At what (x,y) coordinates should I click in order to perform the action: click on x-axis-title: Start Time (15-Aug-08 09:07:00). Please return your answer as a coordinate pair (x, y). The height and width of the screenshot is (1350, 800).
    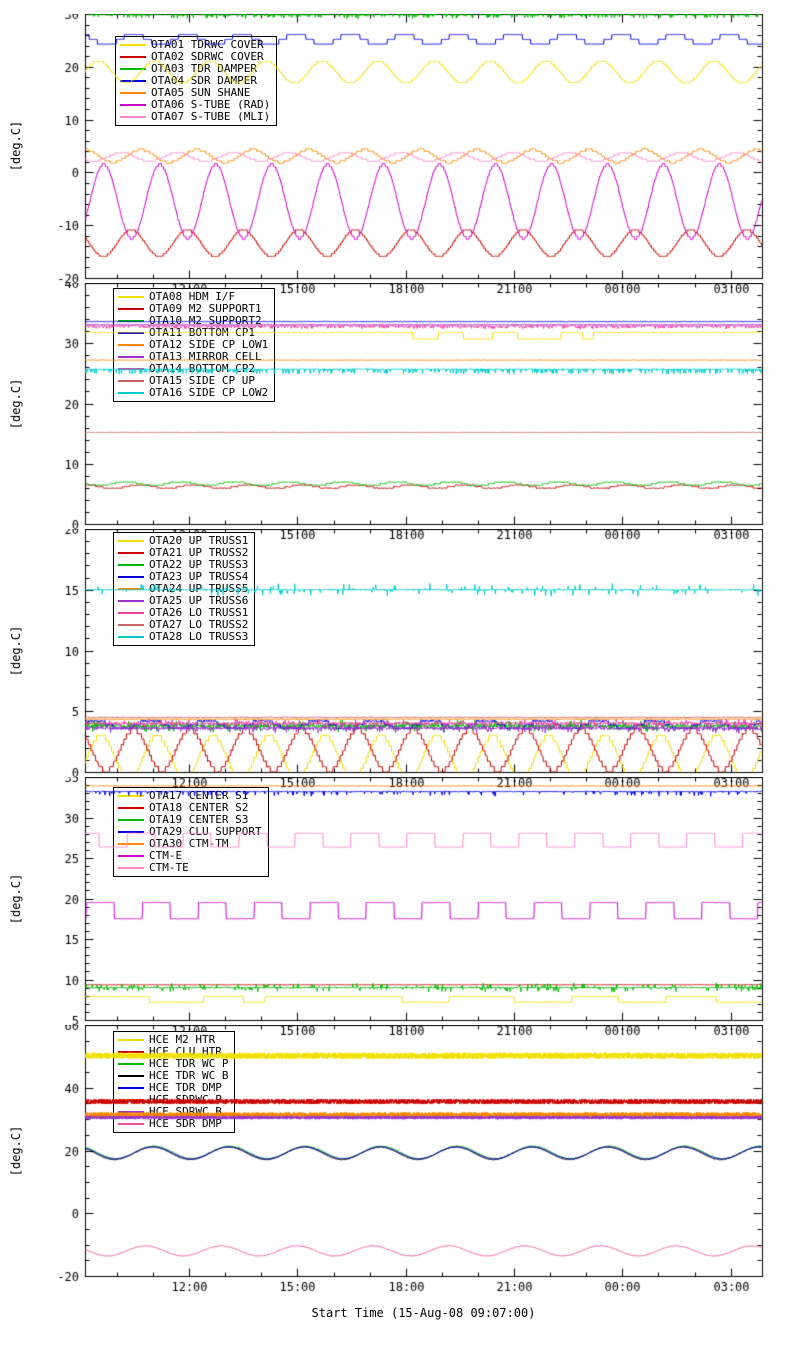
    Looking at the image, I should click on (423, 1313).